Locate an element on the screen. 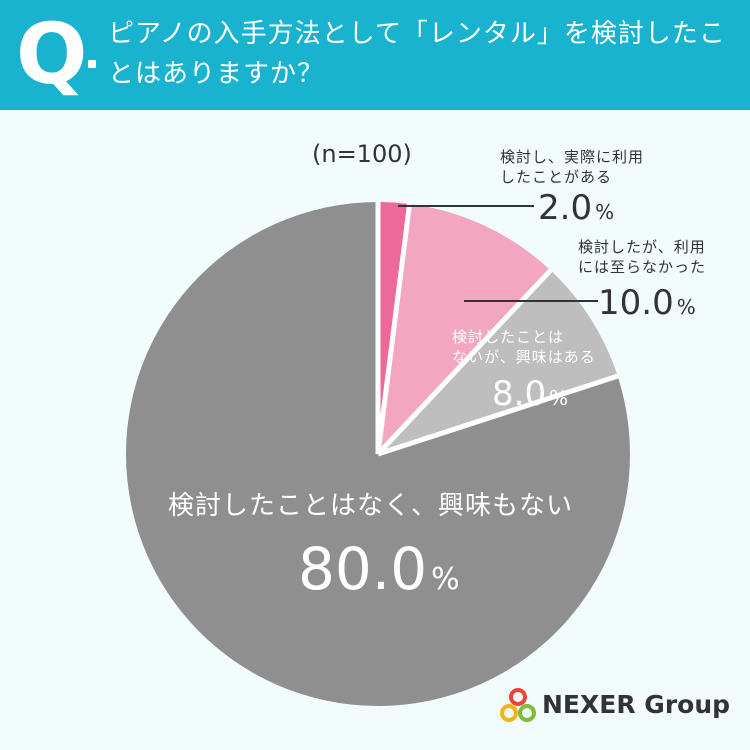 The height and width of the screenshot is (750, 750). slice-interested is located at coordinates (498, 362).